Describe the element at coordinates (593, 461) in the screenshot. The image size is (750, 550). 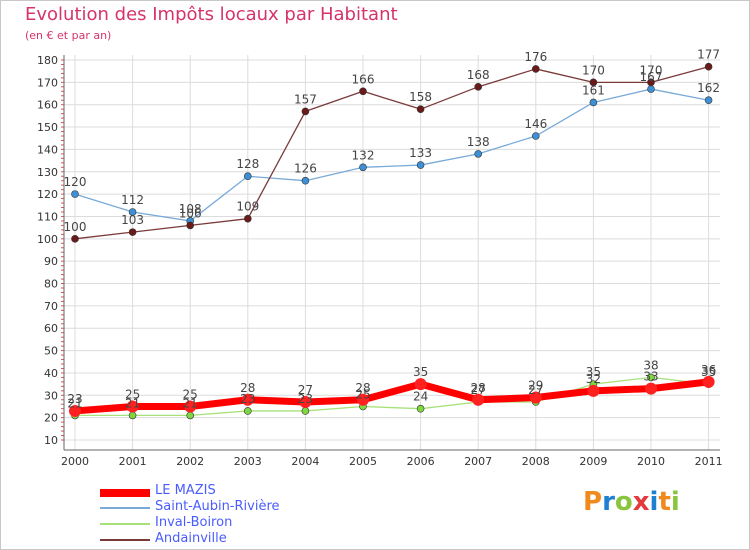
I see `x-tick-label: 2009` at that location.